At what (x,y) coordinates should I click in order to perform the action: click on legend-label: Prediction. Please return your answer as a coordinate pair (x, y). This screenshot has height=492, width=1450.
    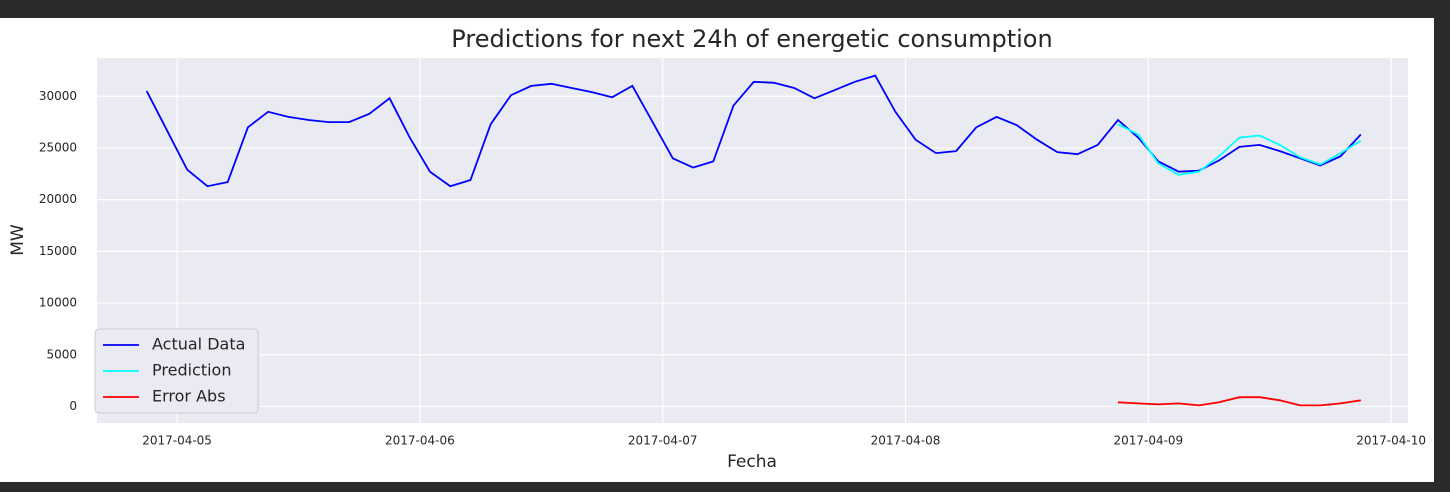
    Looking at the image, I should click on (191, 370).